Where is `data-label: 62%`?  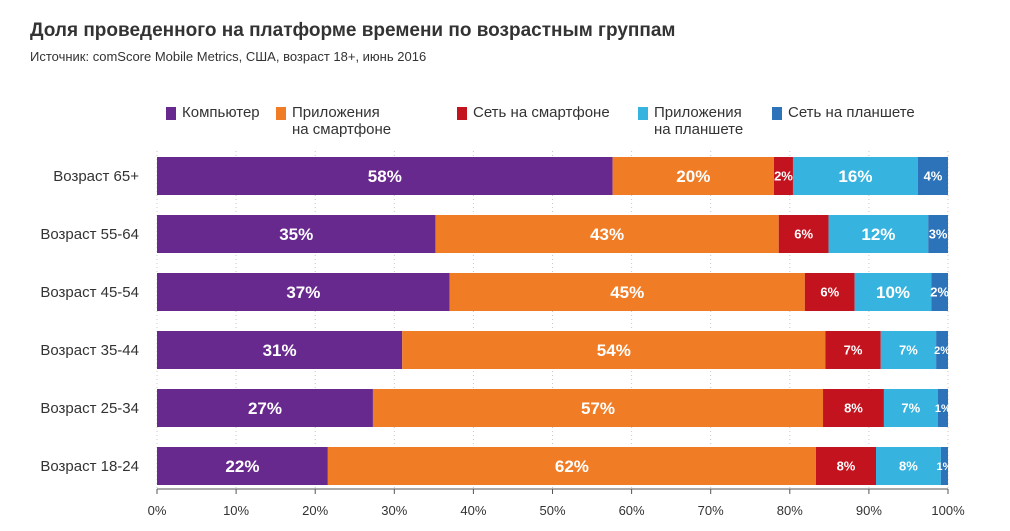 data-label: 62% is located at coordinates (572, 466).